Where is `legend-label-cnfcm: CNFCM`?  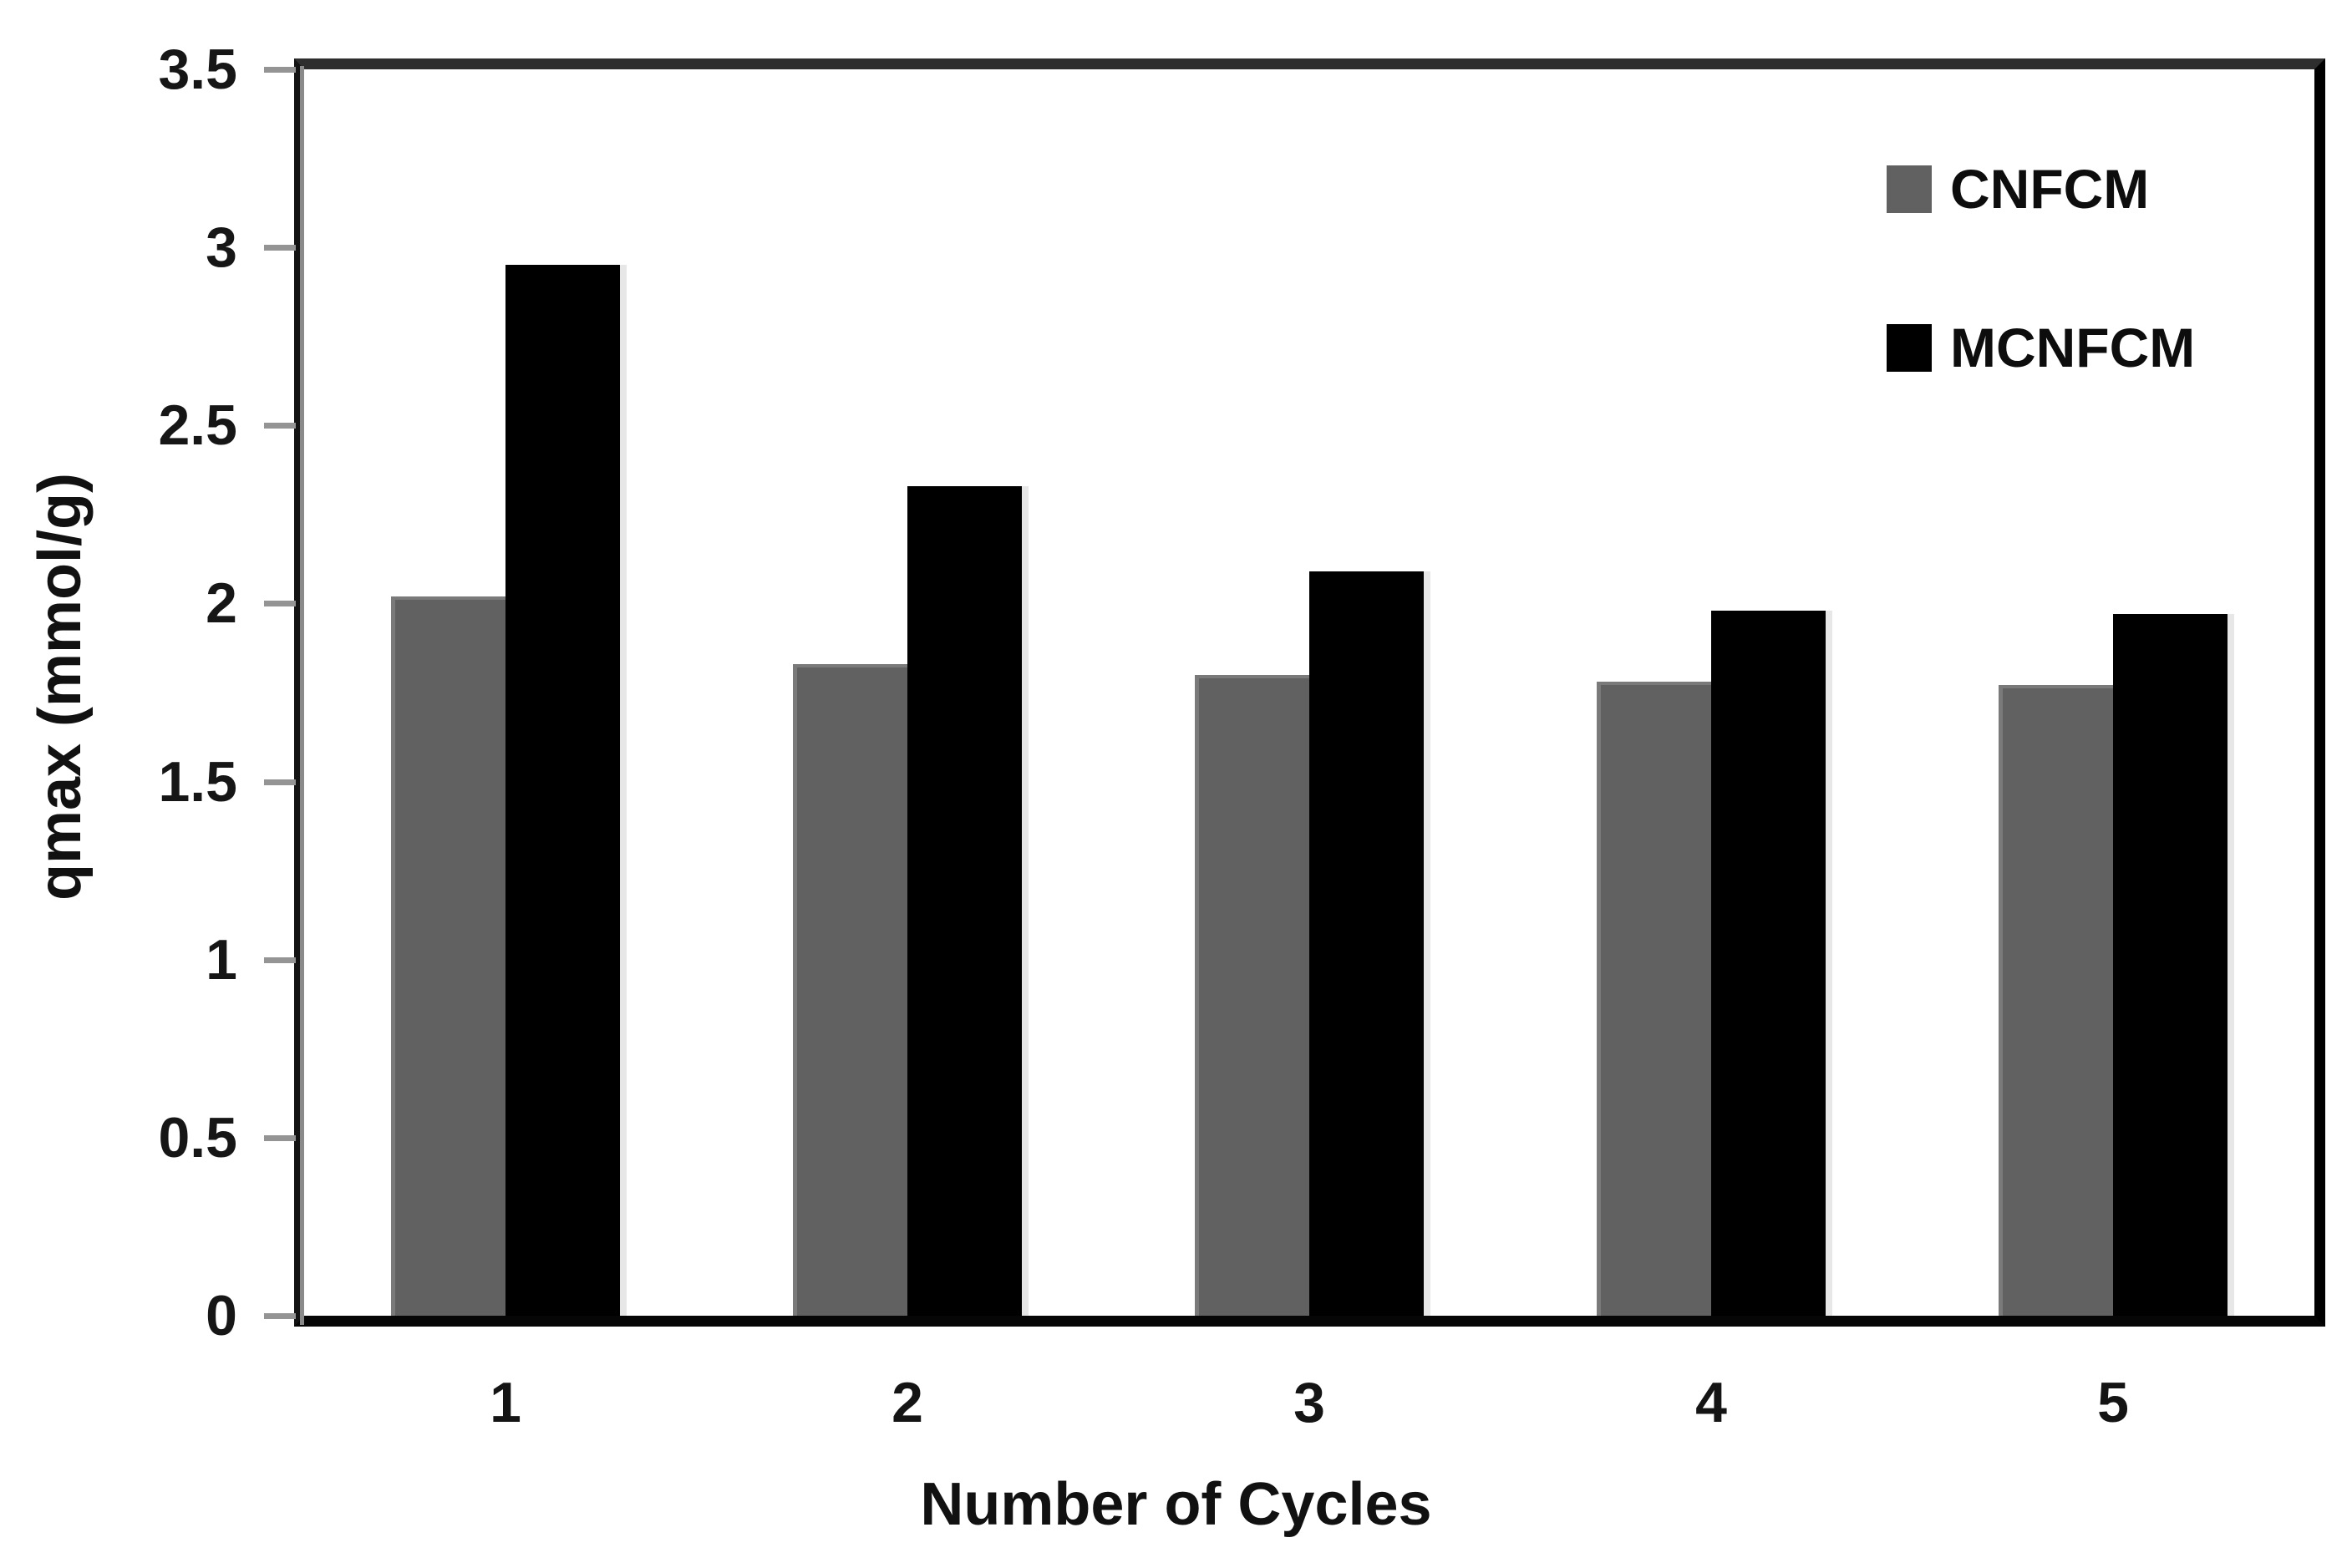 legend-label-cnfcm: CNFCM is located at coordinates (2050, 189).